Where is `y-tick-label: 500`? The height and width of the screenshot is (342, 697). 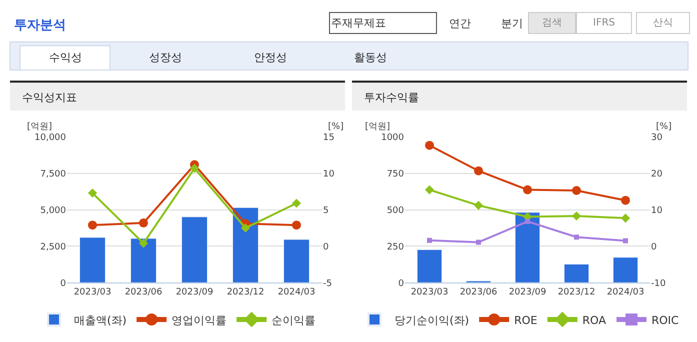 y-tick-label: 500 is located at coordinates (395, 211).